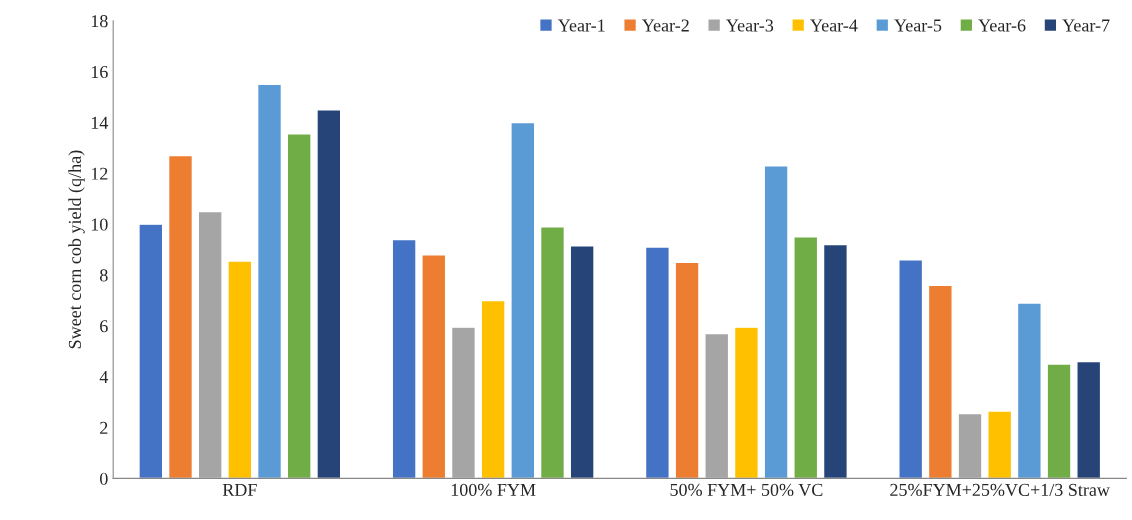  What do you see at coordinates (834, 25) in the screenshot?
I see `legend-label: Year-4` at bounding box center [834, 25].